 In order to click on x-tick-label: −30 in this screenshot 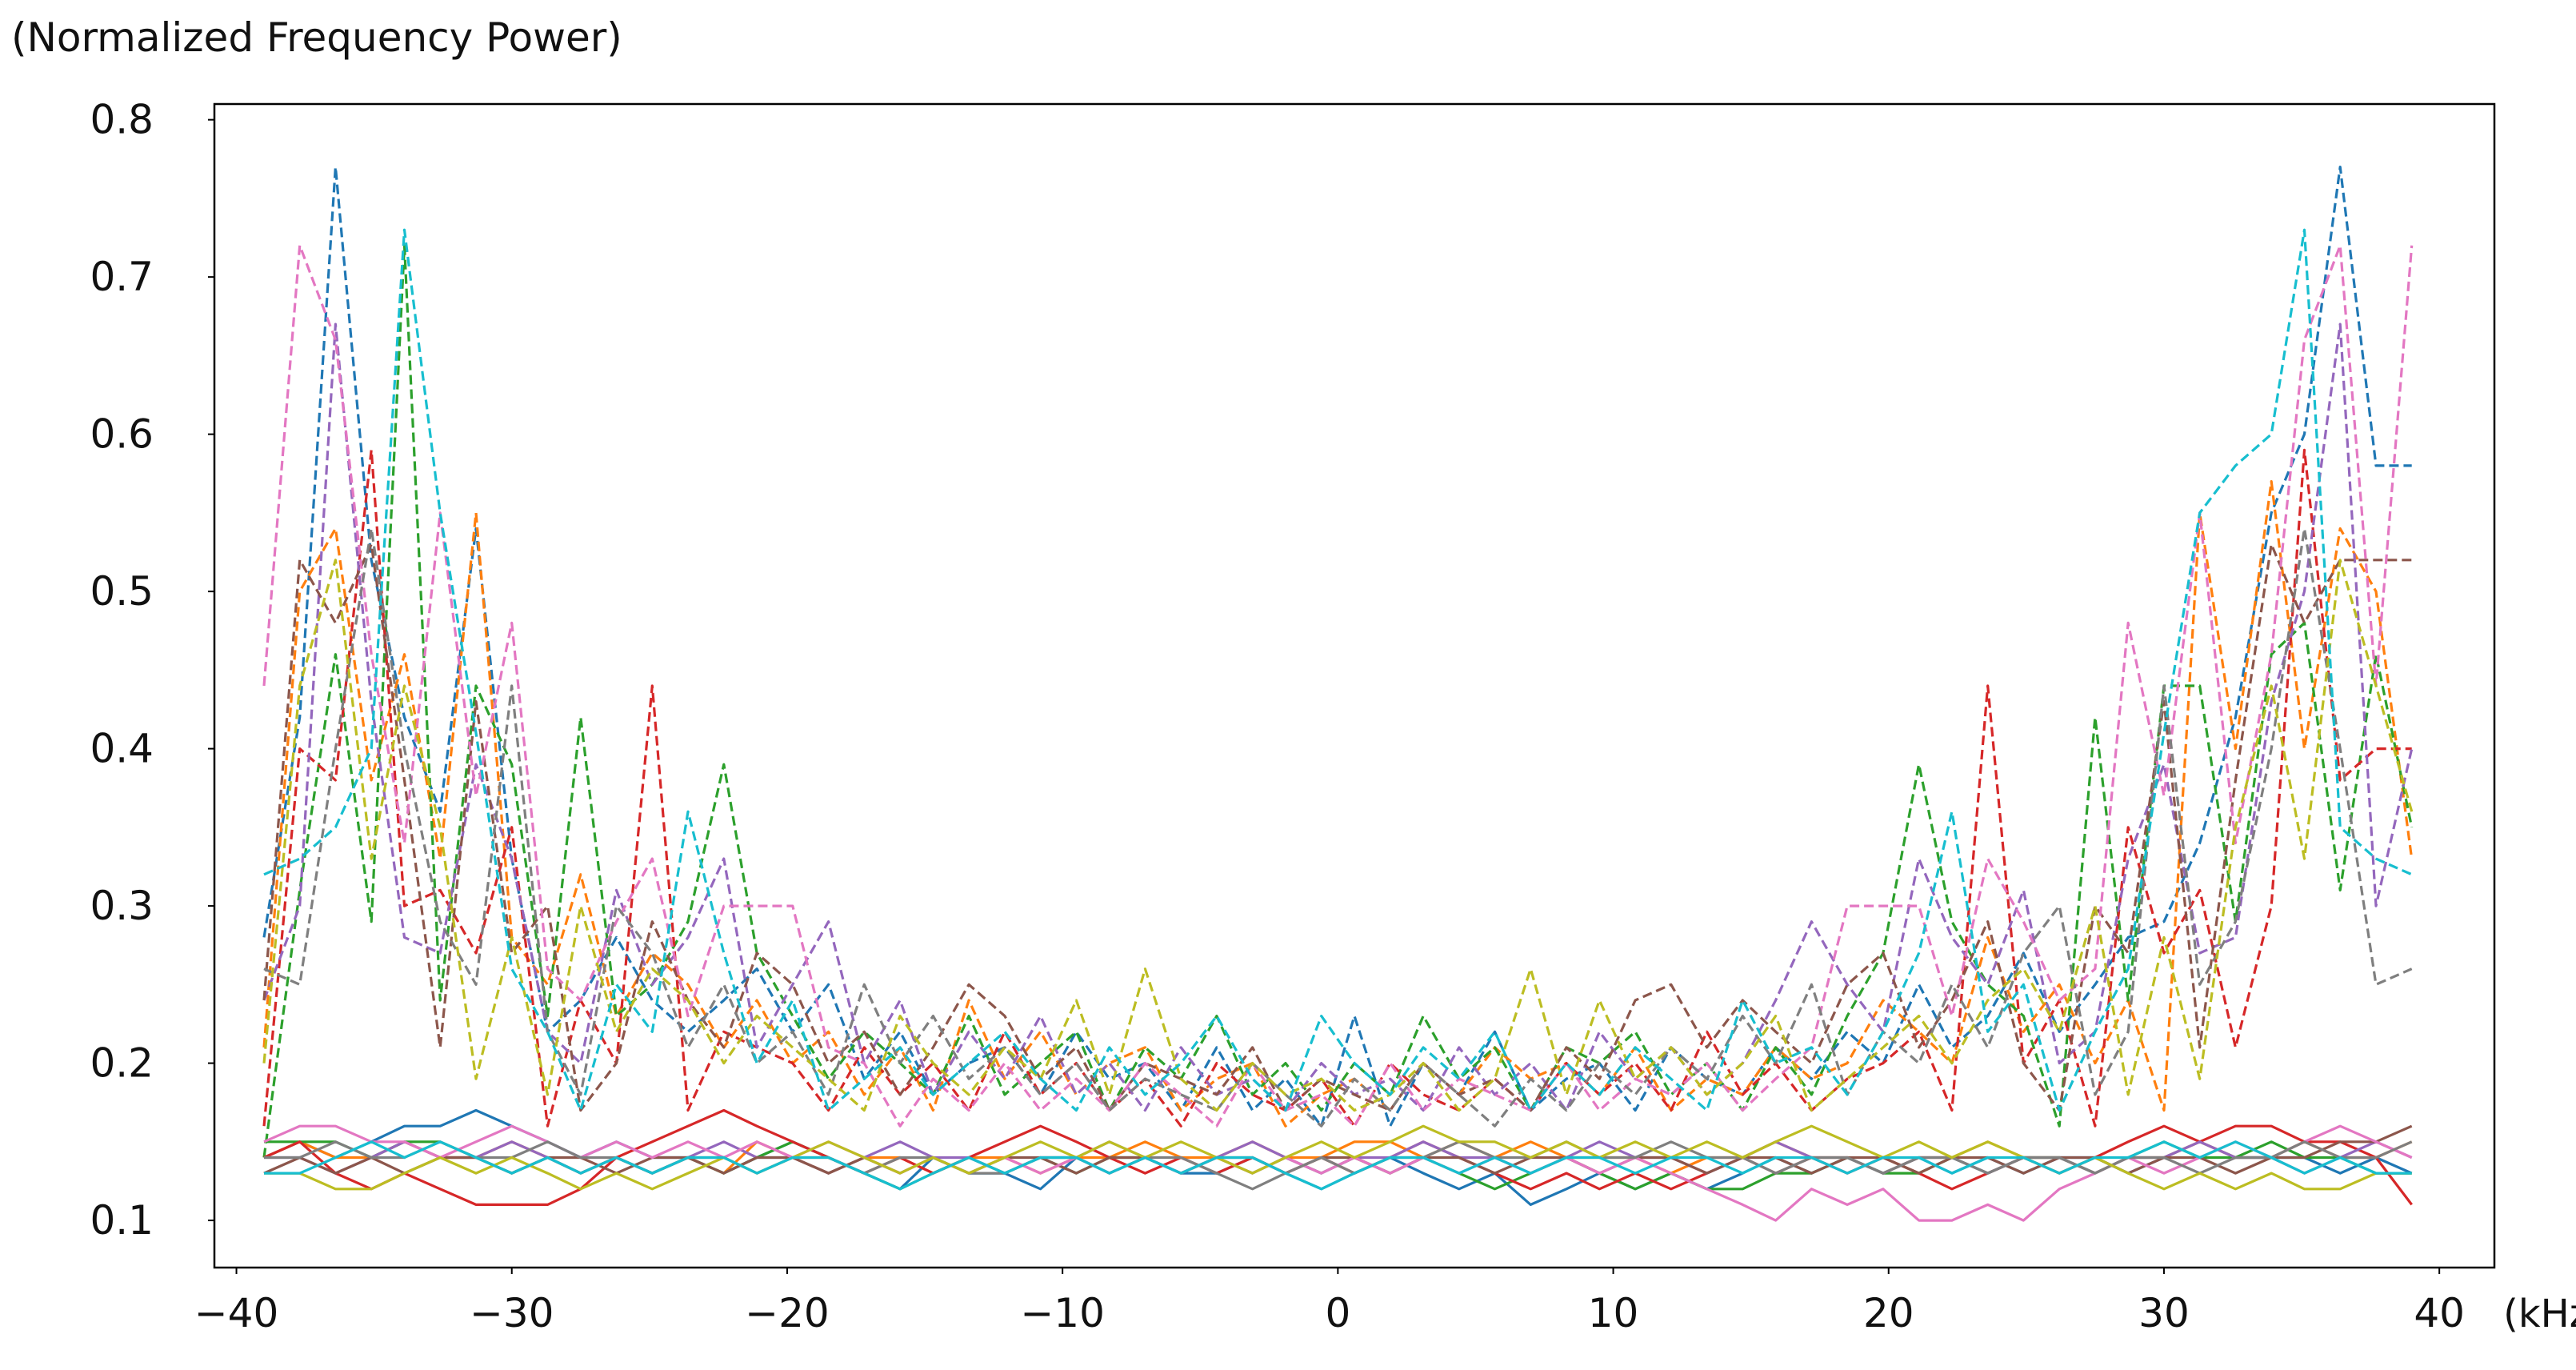, I will do `click(512, 1313)`.